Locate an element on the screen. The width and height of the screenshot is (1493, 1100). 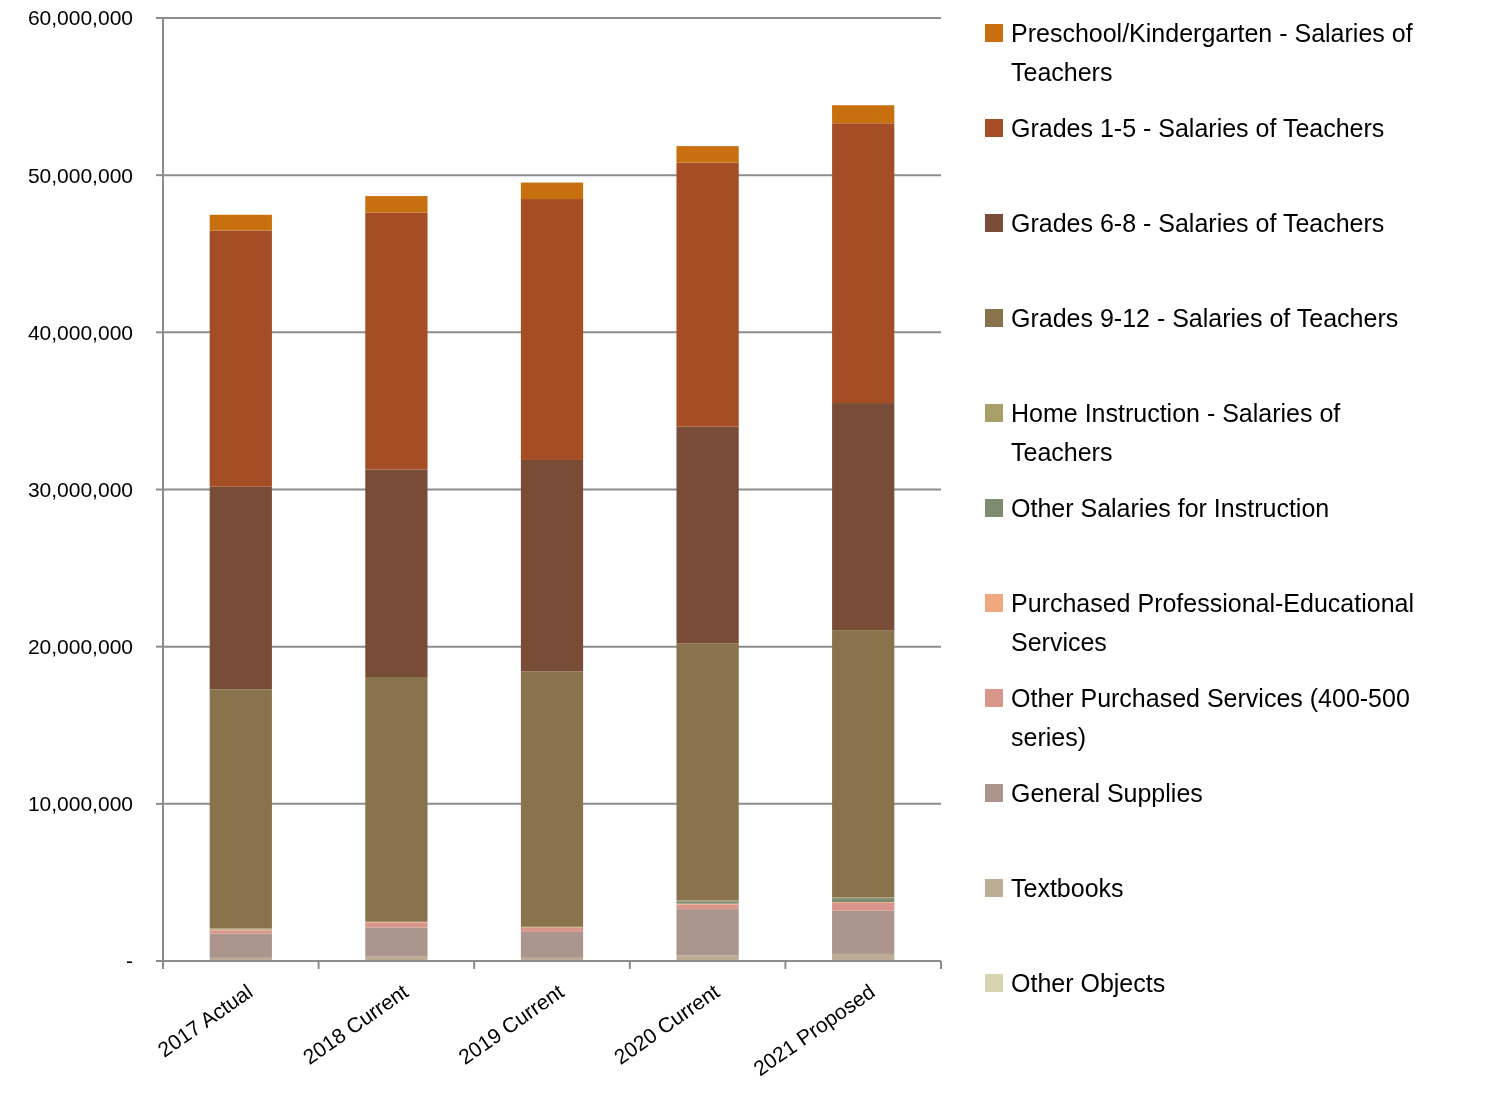
y-tick-label: 30,000,000 is located at coordinates (80, 489).